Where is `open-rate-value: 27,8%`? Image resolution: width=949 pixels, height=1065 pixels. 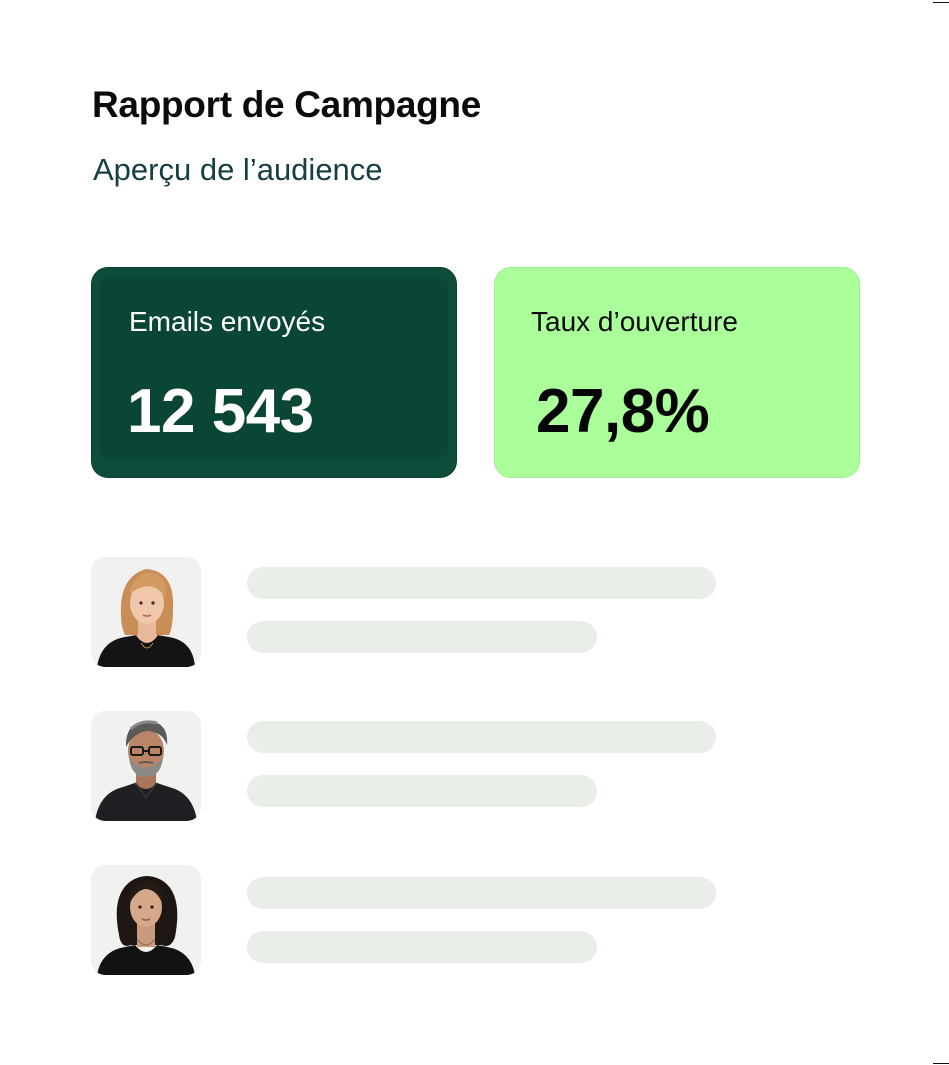 open-rate-value: 27,8% is located at coordinates (623, 411).